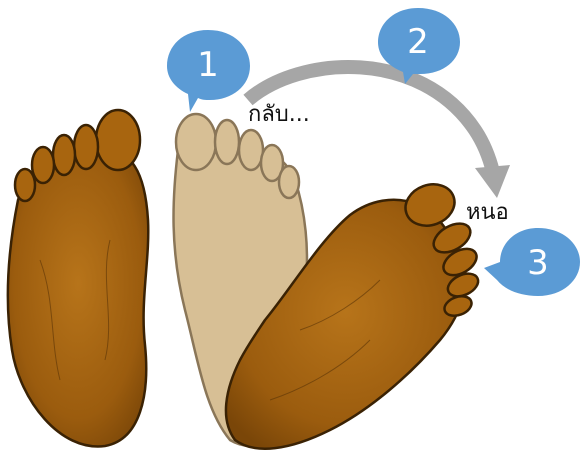 This screenshot has height=458, width=581. Describe the element at coordinates (376, 129) in the screenshot. I see `curved-arrow` at that location.